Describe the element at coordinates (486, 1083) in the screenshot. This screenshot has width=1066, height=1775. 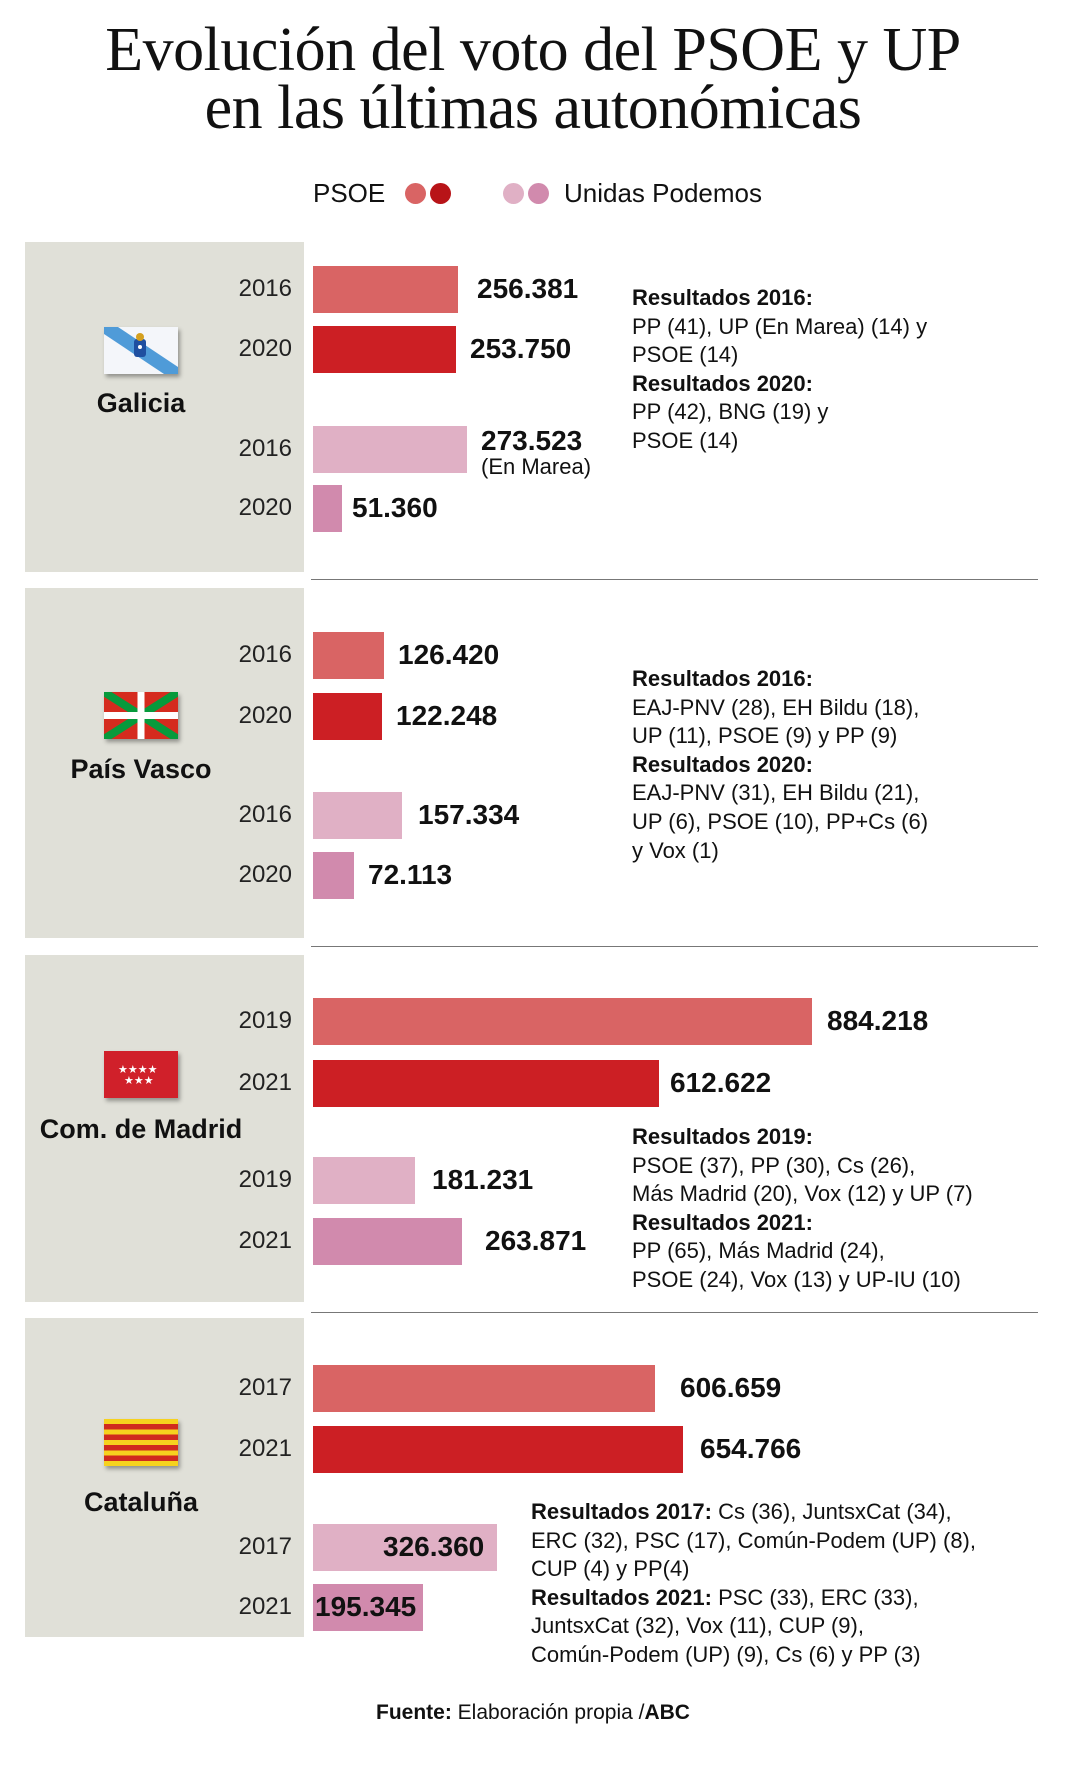
I see `bar-psoe-2021` at that location.